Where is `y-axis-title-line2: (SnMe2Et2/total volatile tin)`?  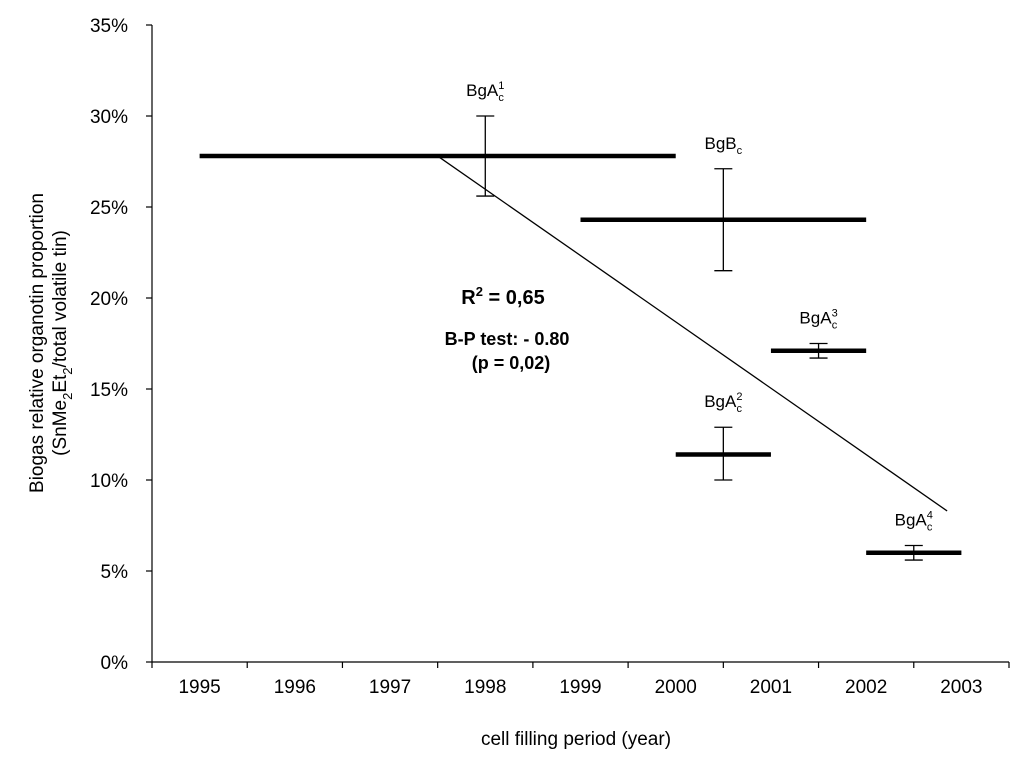 y-axis-title-line2: (SnMe2Et2/total volatile tin) is located at coordinates (62, 343).